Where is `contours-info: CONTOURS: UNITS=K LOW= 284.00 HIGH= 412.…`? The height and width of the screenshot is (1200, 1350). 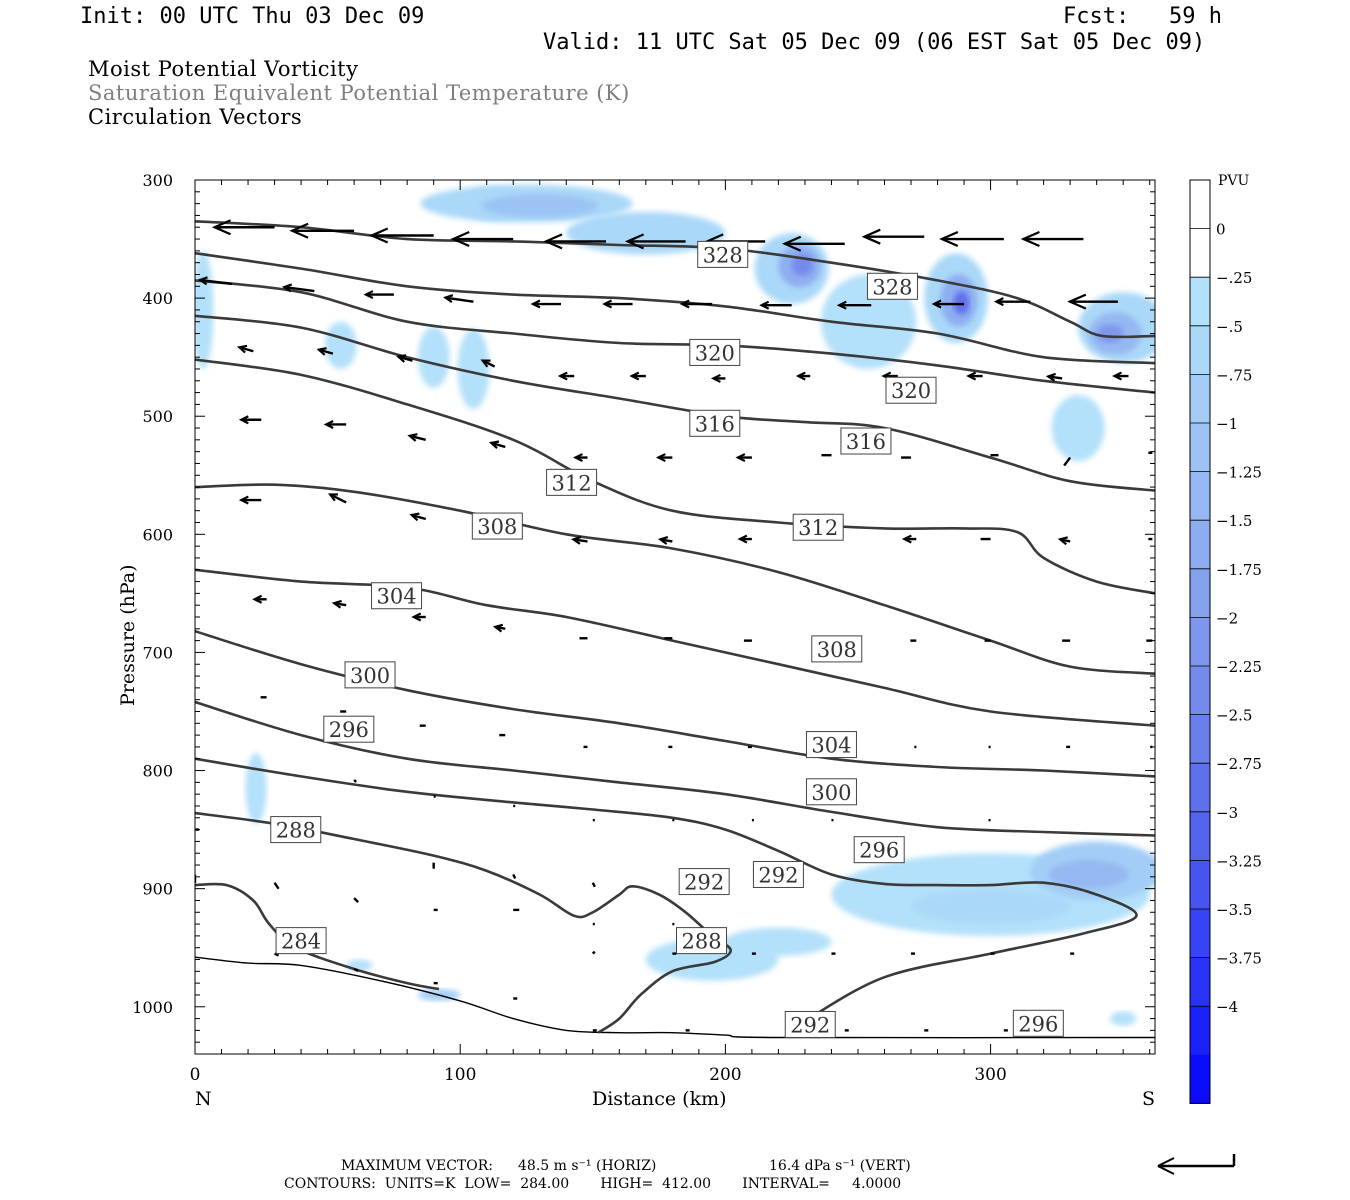
contours-info: CONTOURS: UNITS=K LOW= 284.00 HIGH= 412.… is located at coordinates (593, 1184).